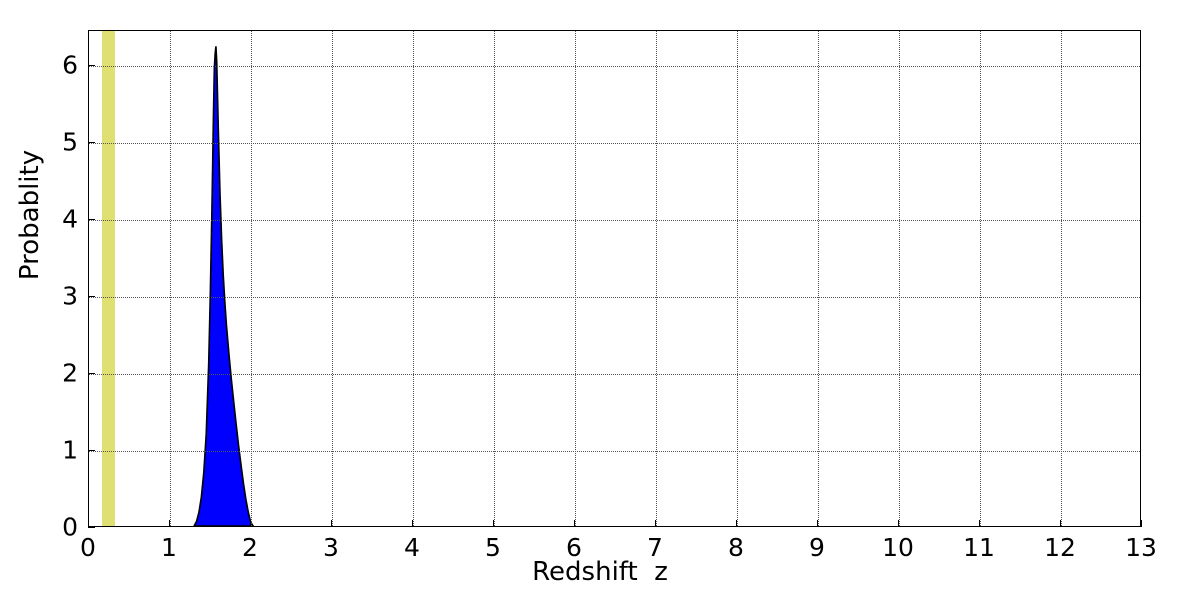 Image resolution: width=1200 pixels, height=600 pixels. I want to click on x-tick-label: 13, so click(1141, 547).